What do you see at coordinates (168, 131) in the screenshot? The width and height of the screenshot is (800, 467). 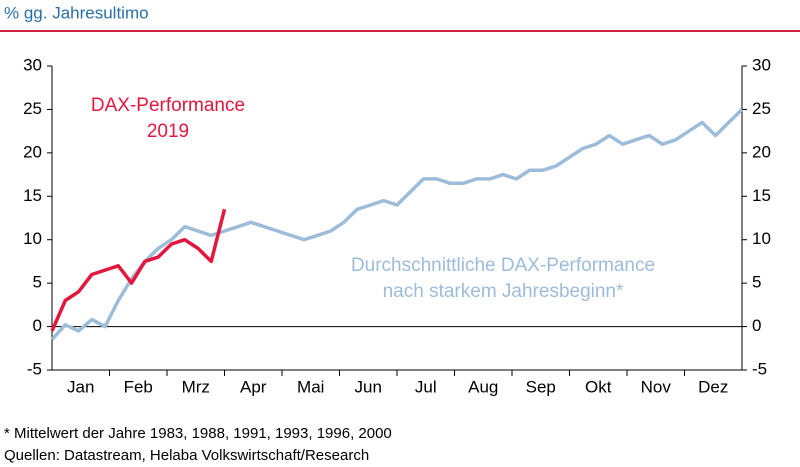 I see `annotation: 2019` at bounding box center [168, 131].